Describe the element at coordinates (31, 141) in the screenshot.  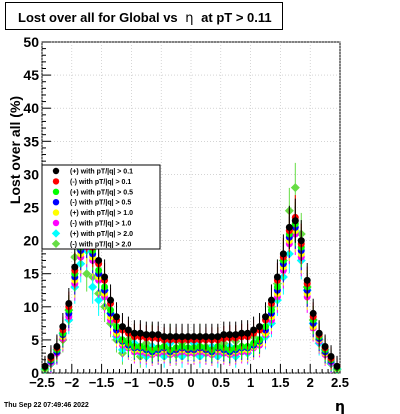
I see `y-tick-label: 35` at that location.